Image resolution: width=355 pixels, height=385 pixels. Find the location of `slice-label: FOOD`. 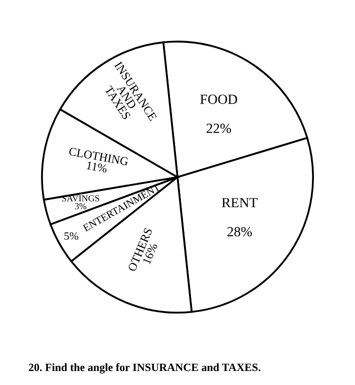

slice-label: FOOD is located at coordinates (219, 99).